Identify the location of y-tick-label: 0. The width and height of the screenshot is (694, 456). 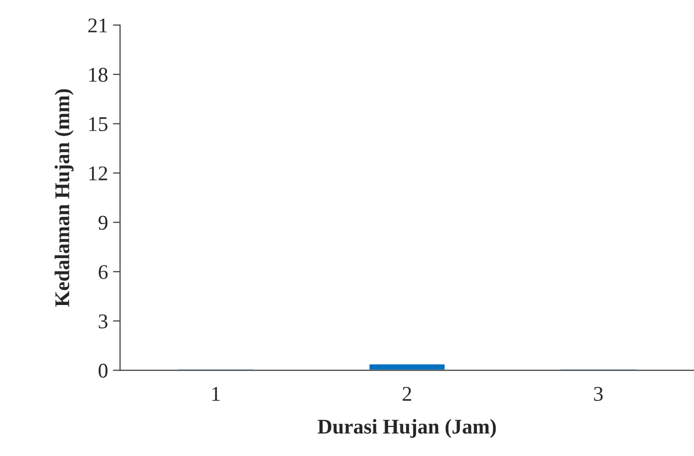
(103, 371).